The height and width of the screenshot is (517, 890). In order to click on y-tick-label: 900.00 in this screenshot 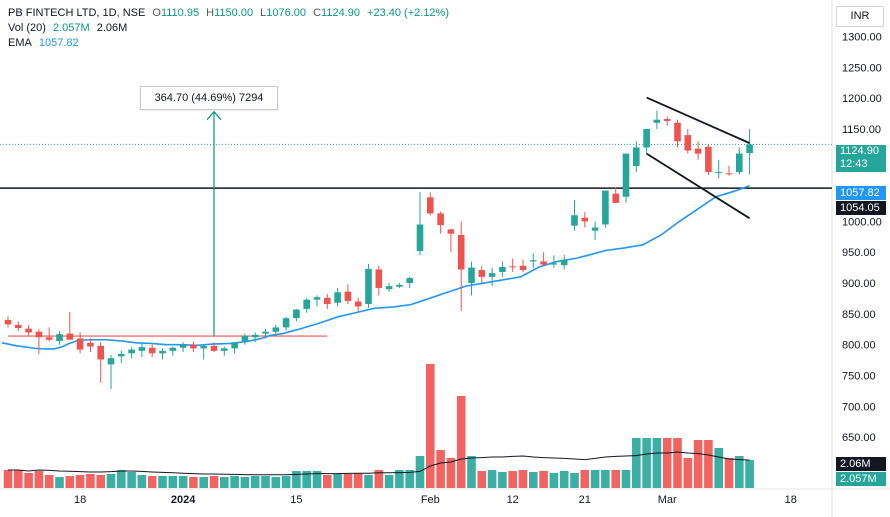, I will do `click(859, 284)`.